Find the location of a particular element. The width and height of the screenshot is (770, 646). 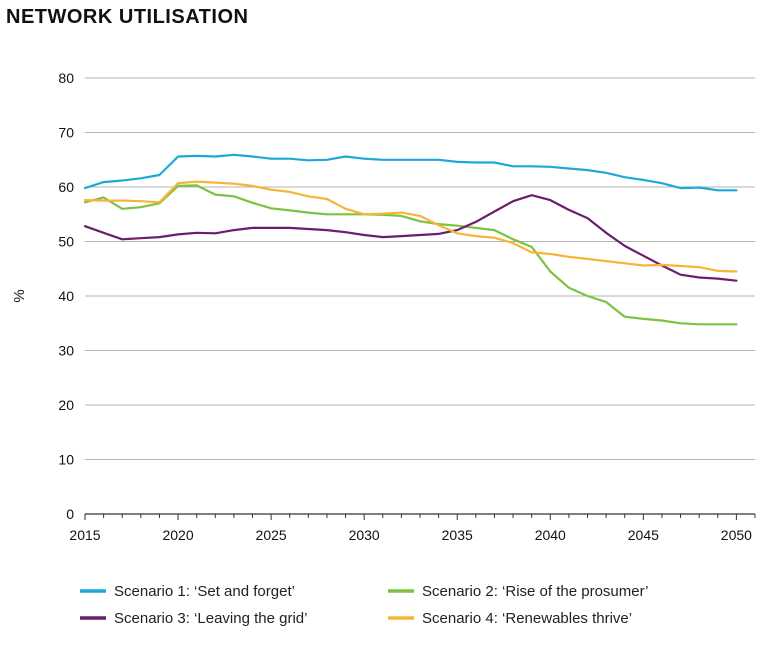

legend-label-scenario-2: Scenario 2: ‘Rise of the prosumer’ is located at coordinates (535, 591).